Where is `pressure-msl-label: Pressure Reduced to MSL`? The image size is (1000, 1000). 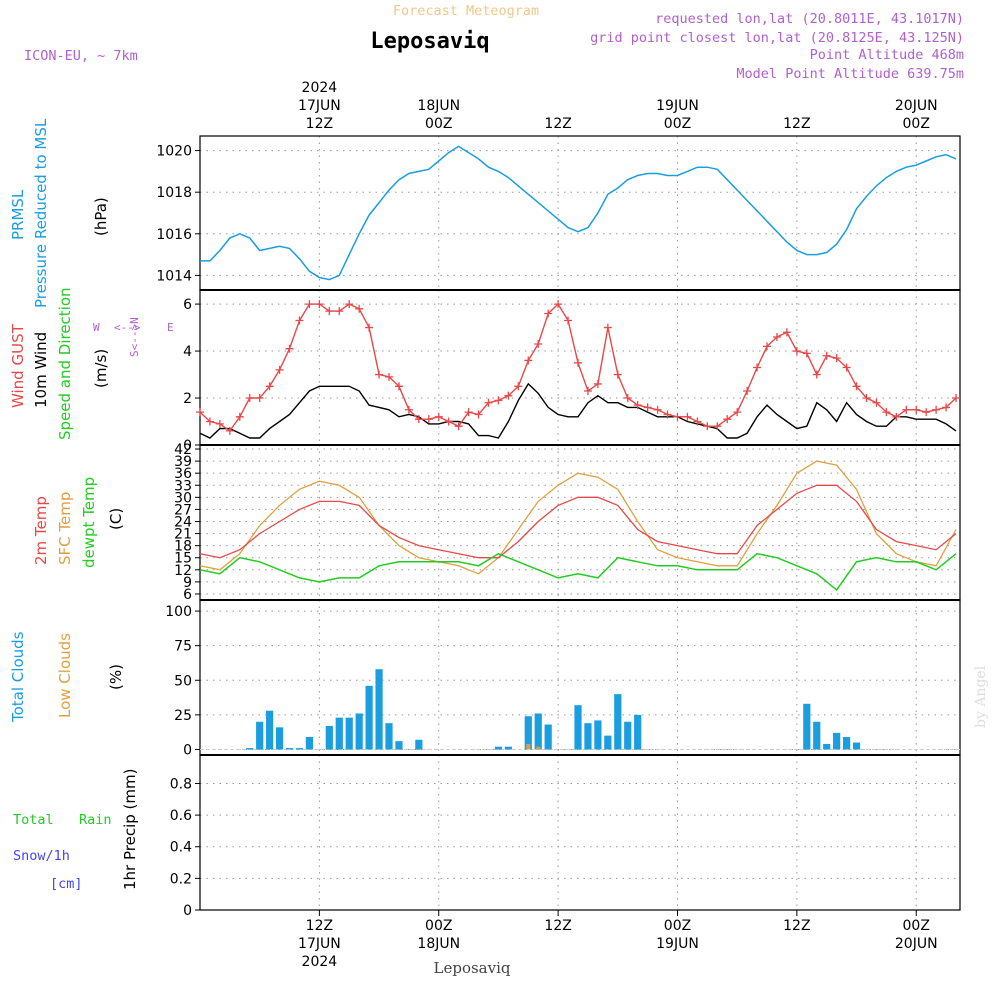
pressure-msl-label: Pressure Reduced to MSL is located at coordinates (41, 213).